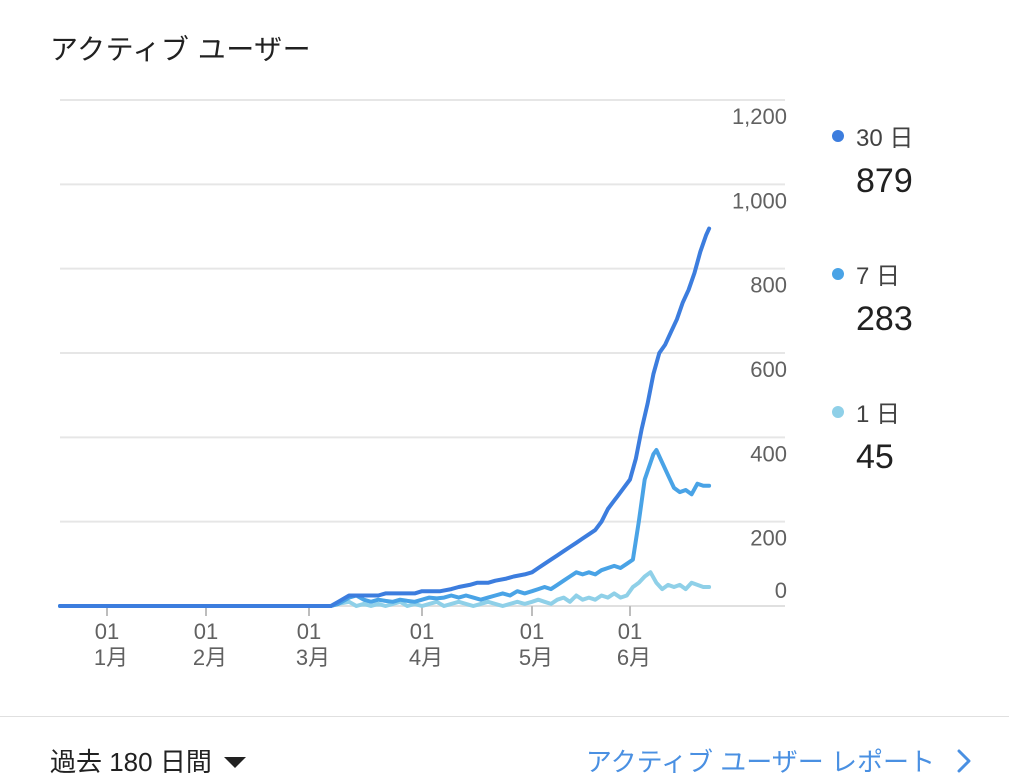 The width and height of the screenshot is (1009, 779). Describe the element at coordinates (768, 538) in the screenshot. I see `y-tick-label: 200` at that location.